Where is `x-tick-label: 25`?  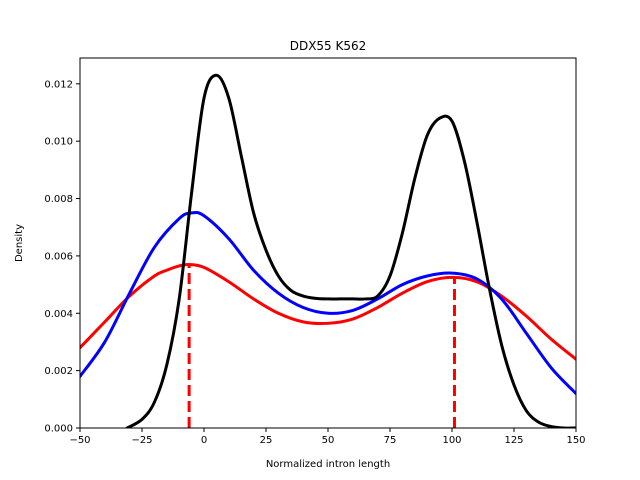
x-tick-label: 25 is located at coordinates (266, 440).